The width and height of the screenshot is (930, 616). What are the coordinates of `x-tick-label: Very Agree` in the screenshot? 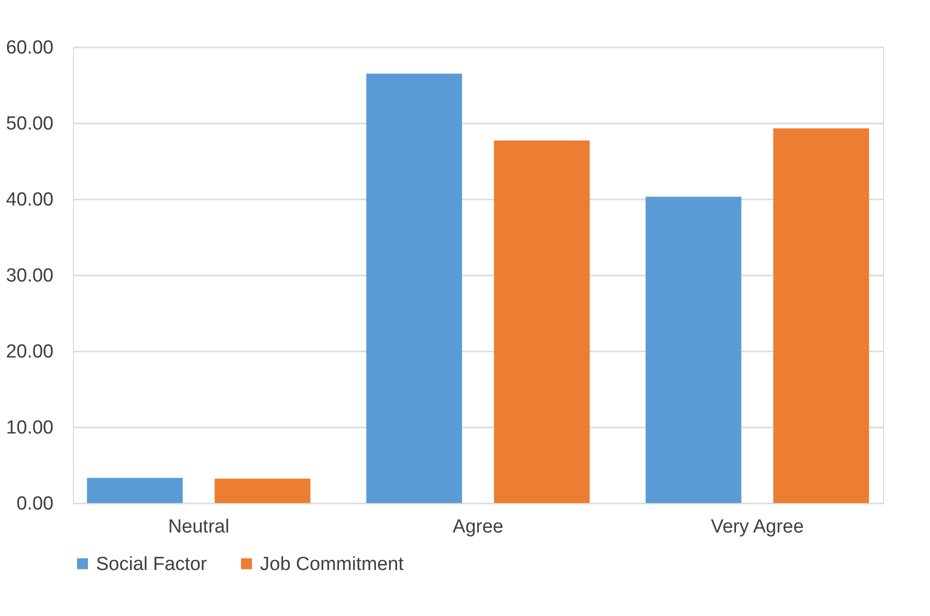 It's located at (757, 527).